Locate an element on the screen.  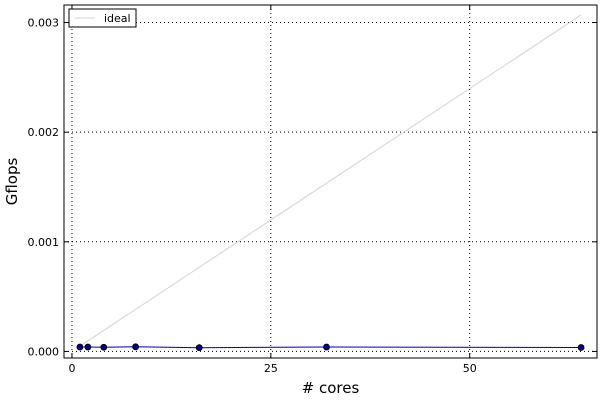
x-tick-label: 0 is located at coordinates (71, 368).